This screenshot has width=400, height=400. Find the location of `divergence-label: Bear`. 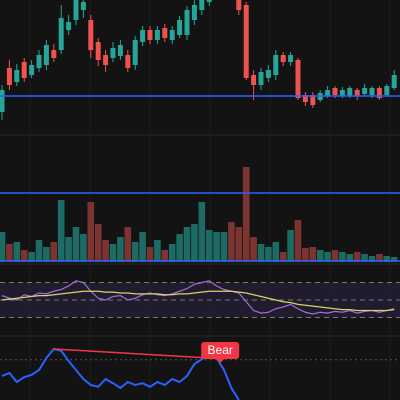

divergence-label: Bear is located at coordinates (220, 350).